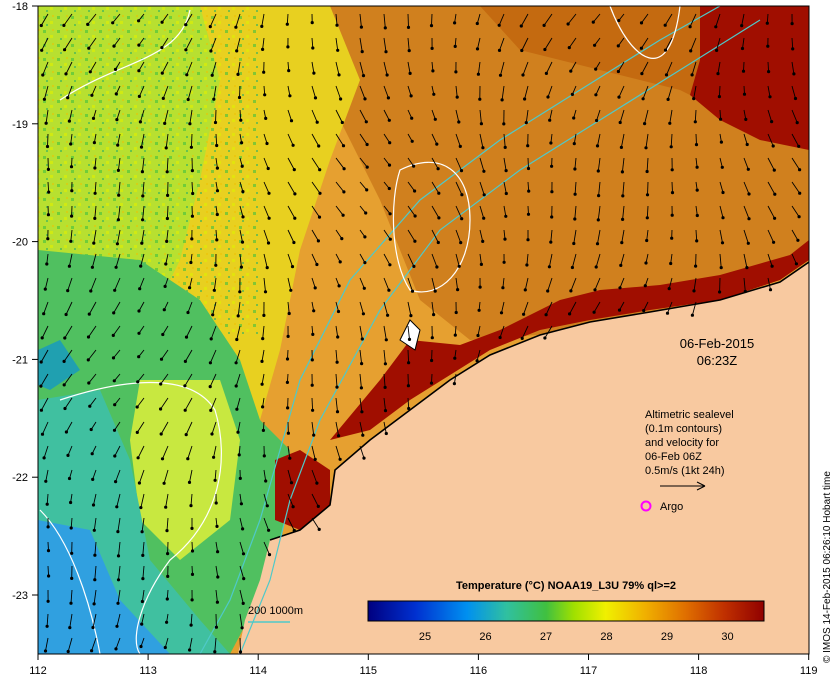 This screenshot has height=680, width=840. Describe the element at coordinates (606, 637) in the screenshot. I see `colorbar-tick-label: 28` at that location.